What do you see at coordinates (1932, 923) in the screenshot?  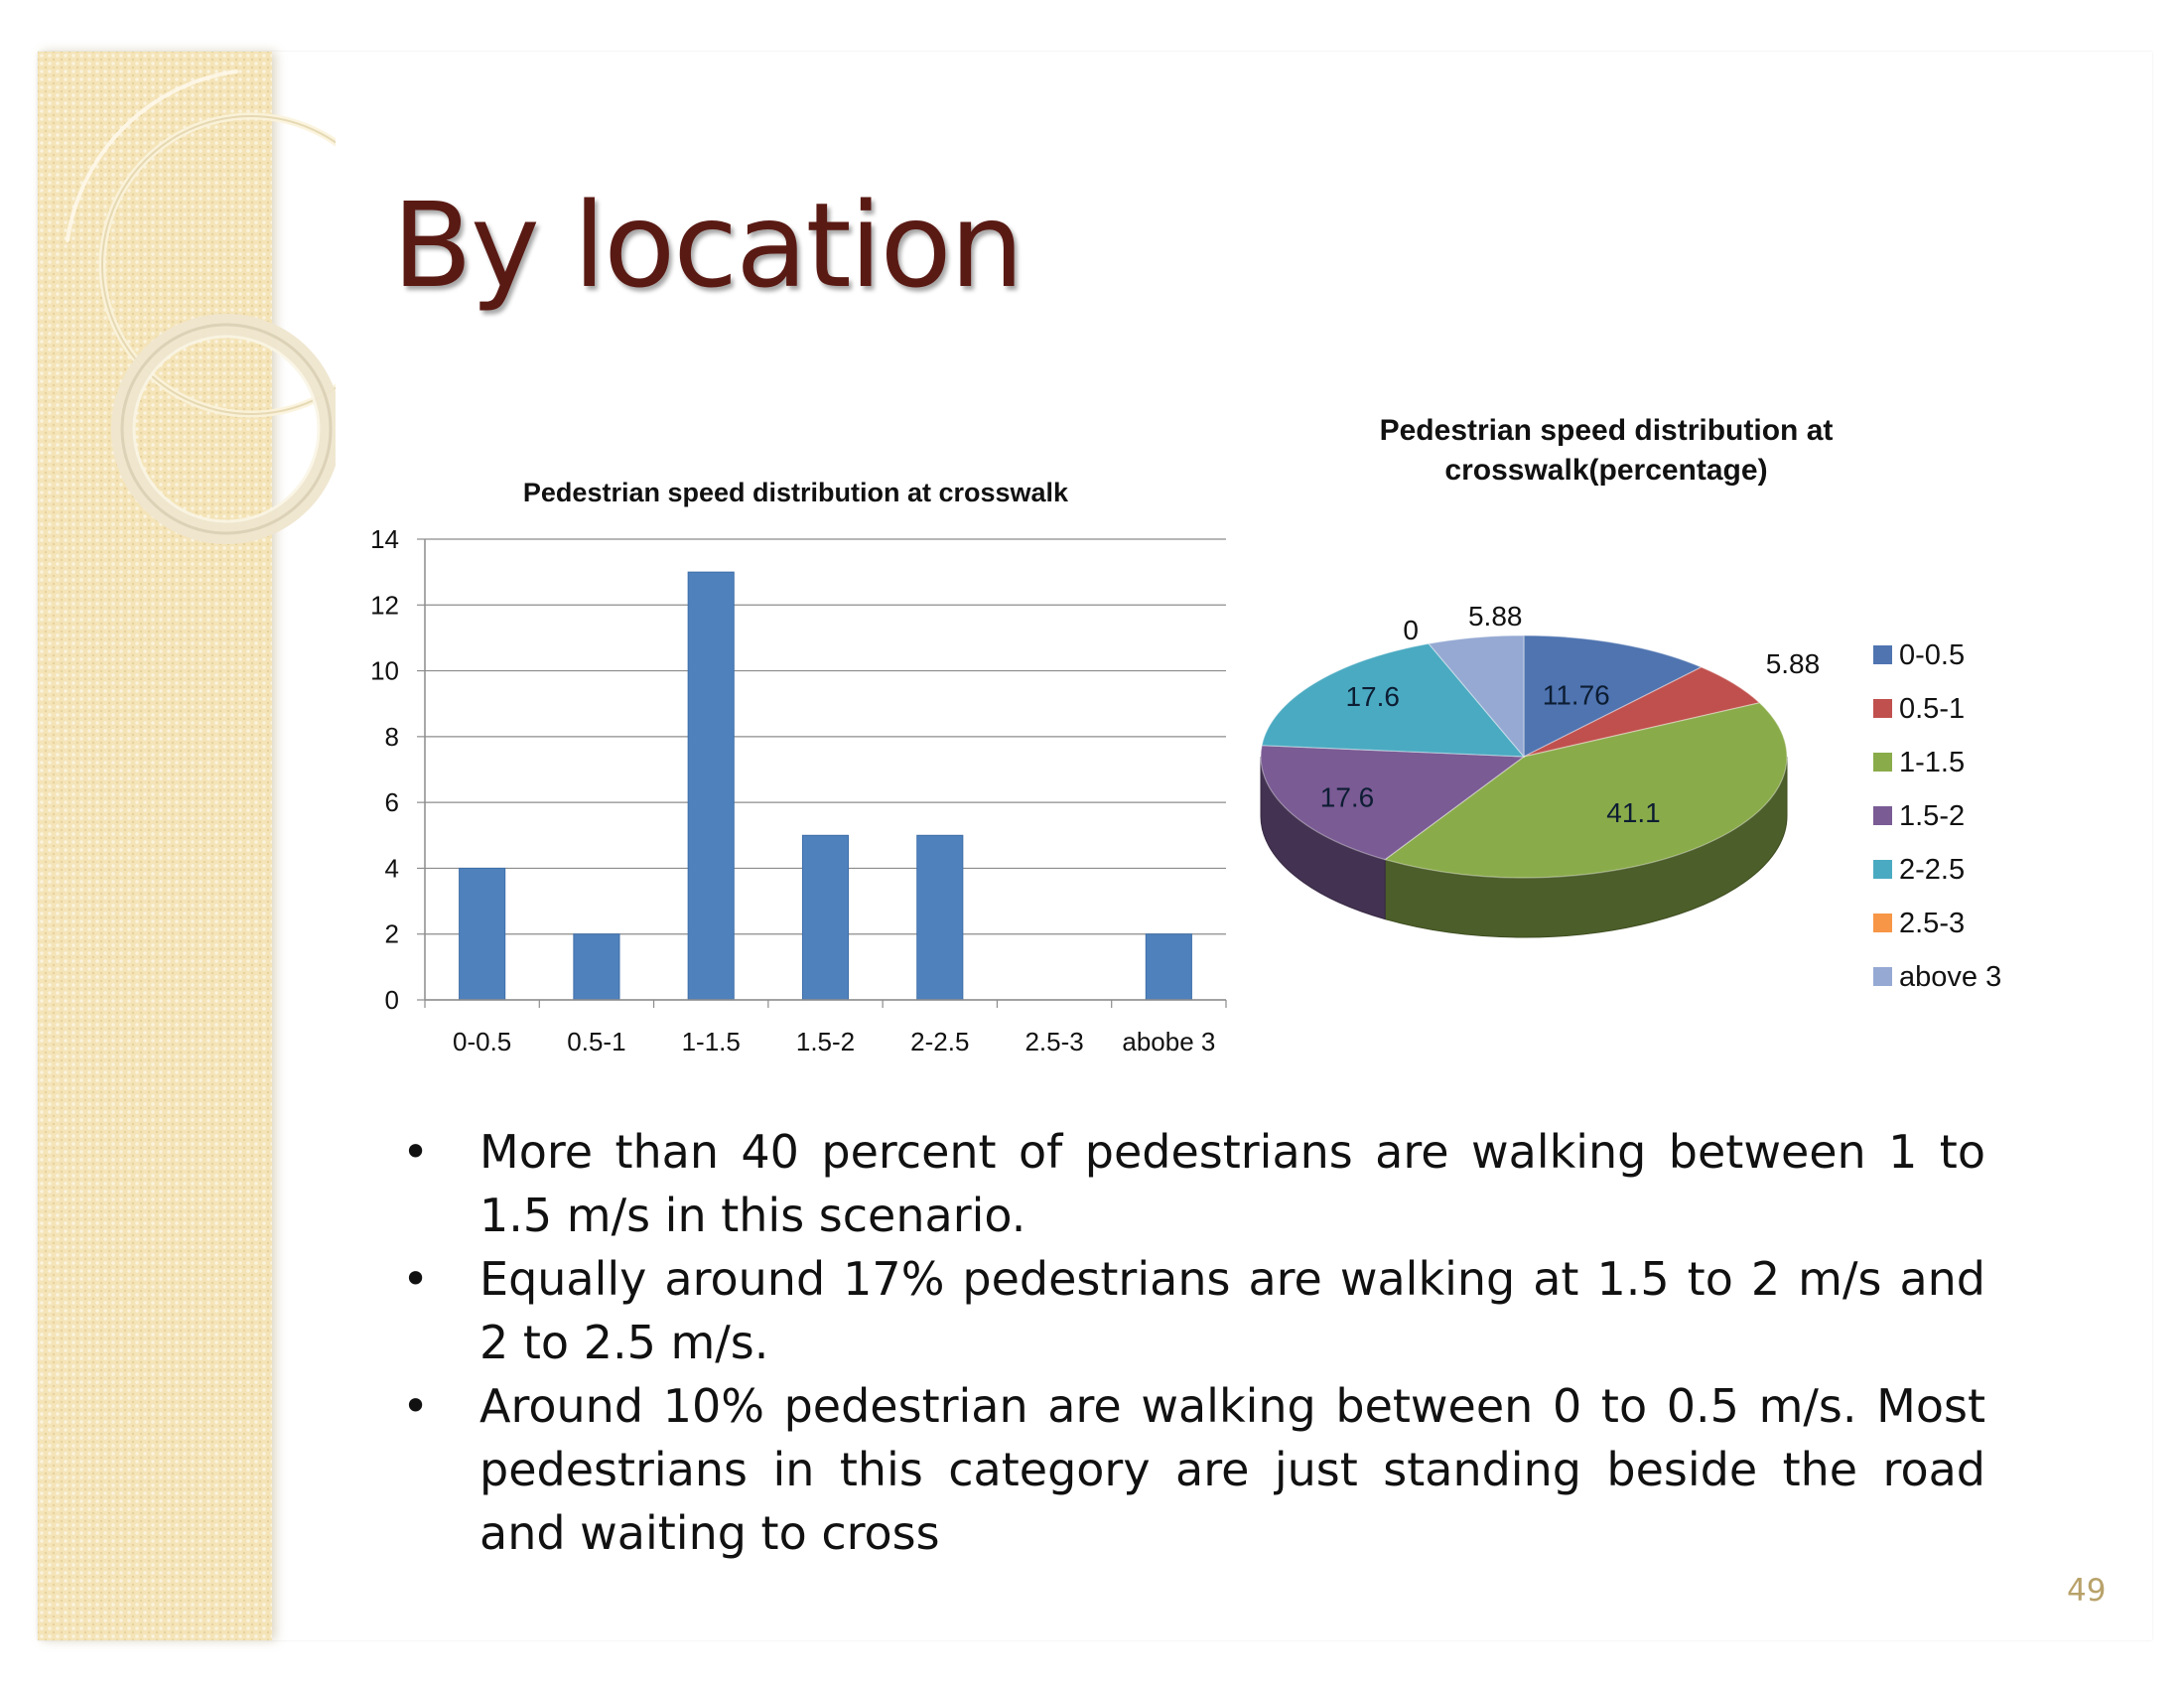 I see `legend-label: 2.5-3` at bounding box center [1932, 923].